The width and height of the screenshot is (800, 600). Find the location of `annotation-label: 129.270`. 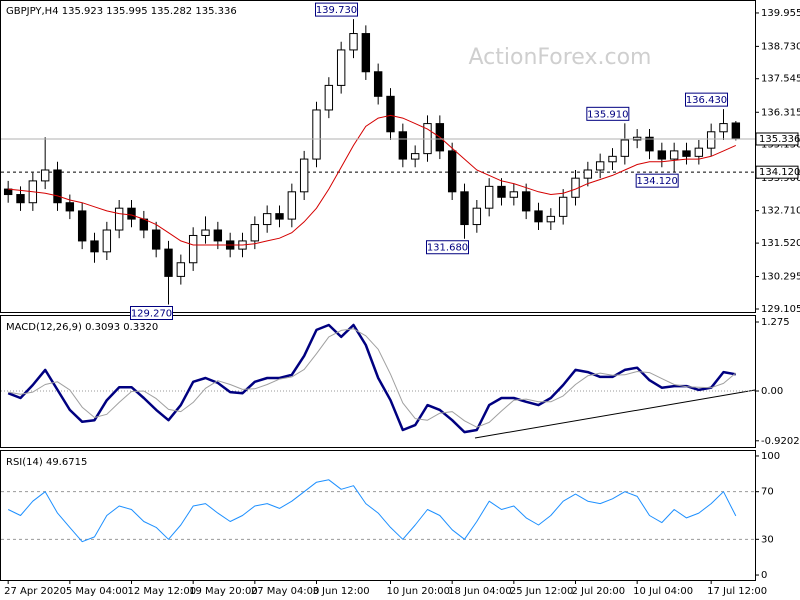

annotation-label: 129.270 is located at coordinates (151, 313).